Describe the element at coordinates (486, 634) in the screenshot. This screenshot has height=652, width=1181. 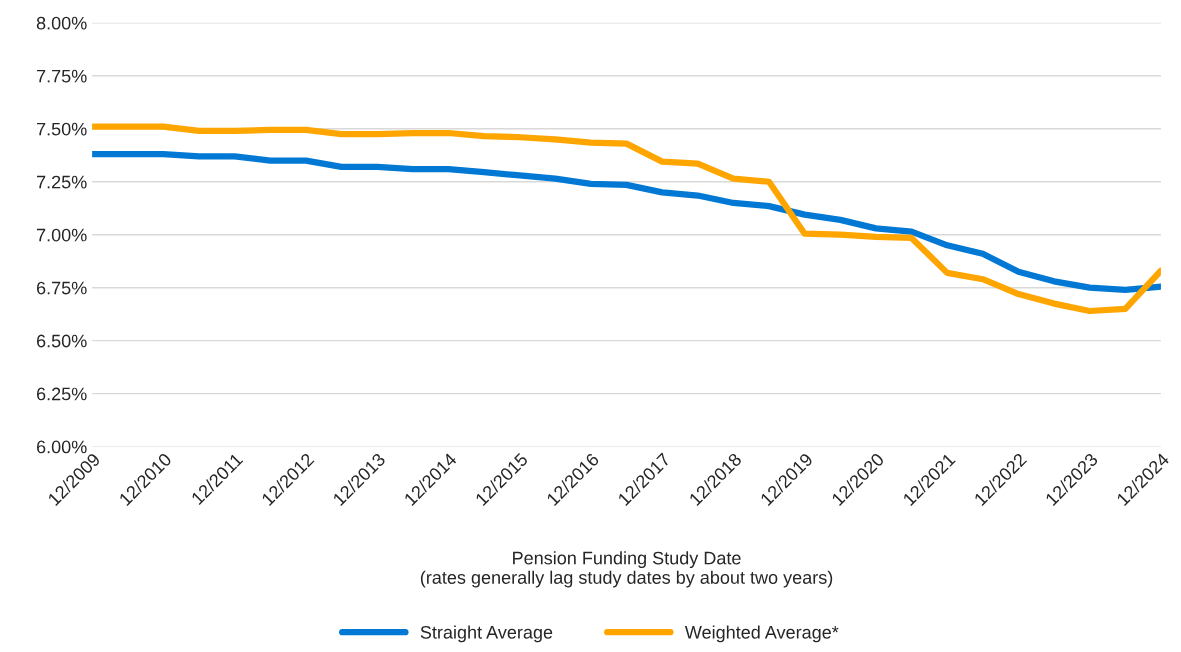
I see `legend-label: Straight Average` at that location.